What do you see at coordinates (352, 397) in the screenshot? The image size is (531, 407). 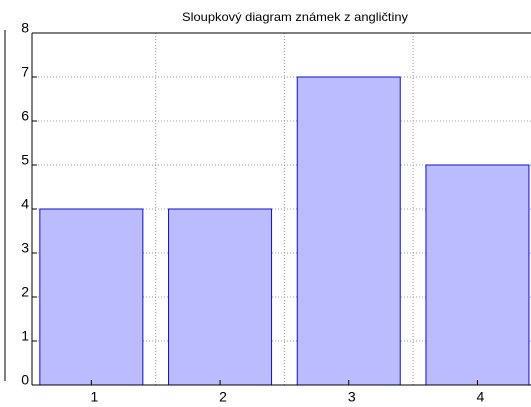 I see `x-tick-label: 3` at bounding box center [352, 397].